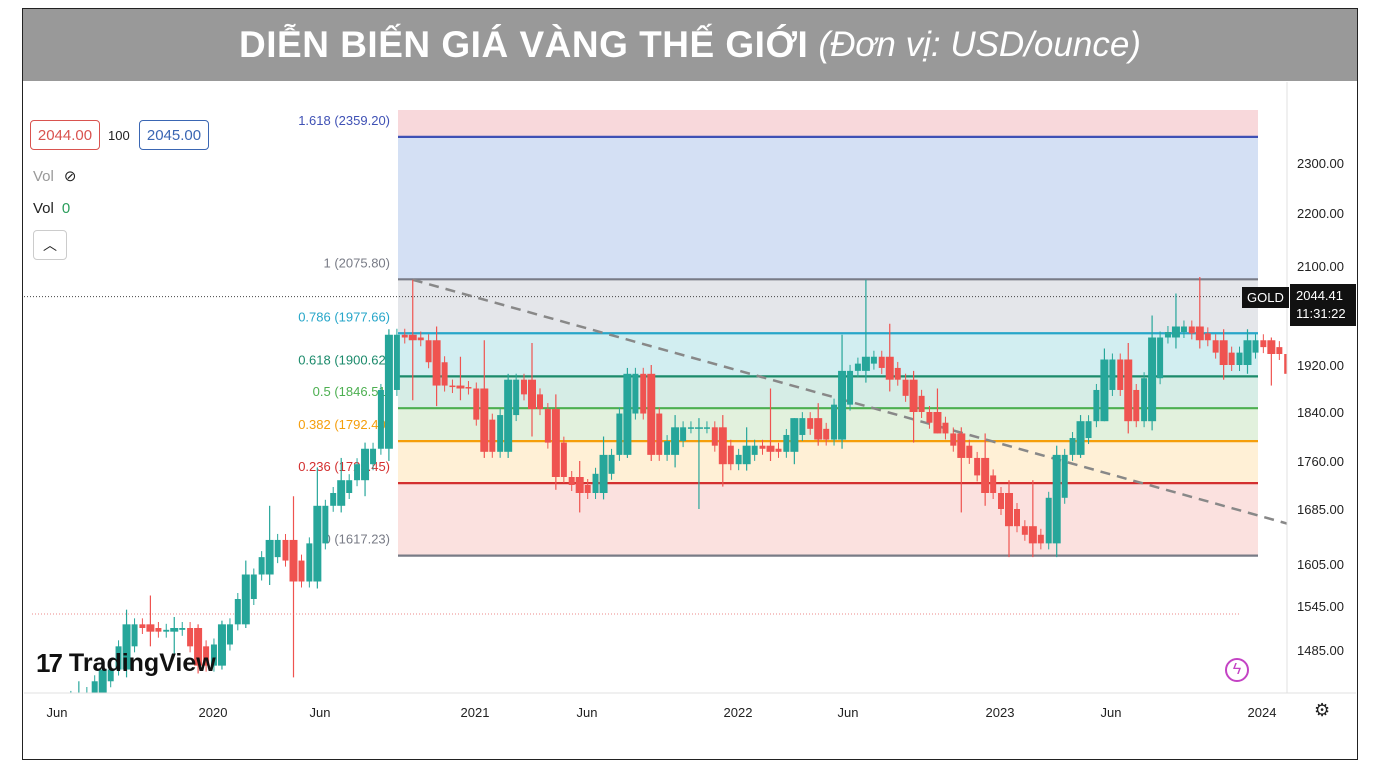 Image resolution: width=1376 pixels, height=768 pixels. What do you see at coordinates (1321, 313) in the screenshot?
I see `bar-countdown: 11:31:22` at bounding box center [1321, 313].